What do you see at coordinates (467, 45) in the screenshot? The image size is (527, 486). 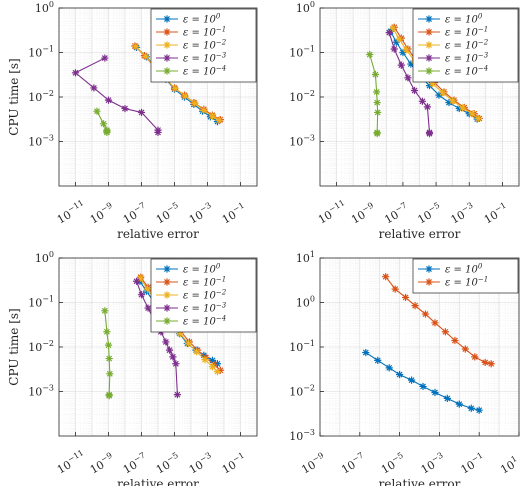 I see `legend-entry: ε = 10−2` at bounding box center [467, 45].